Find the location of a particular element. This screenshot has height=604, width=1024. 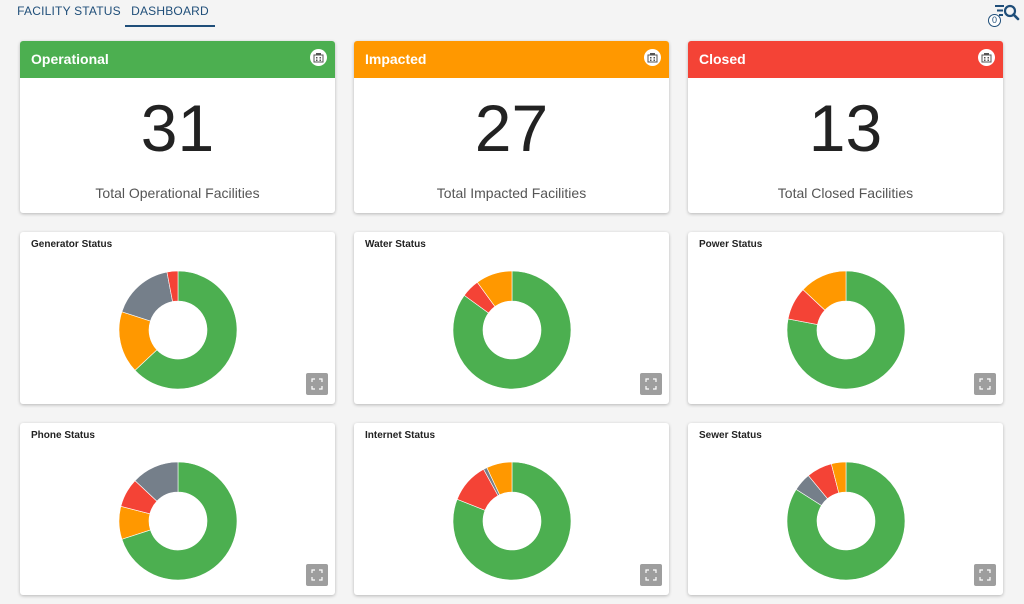

closed-count: 13 is located at coordinates (845, 128).